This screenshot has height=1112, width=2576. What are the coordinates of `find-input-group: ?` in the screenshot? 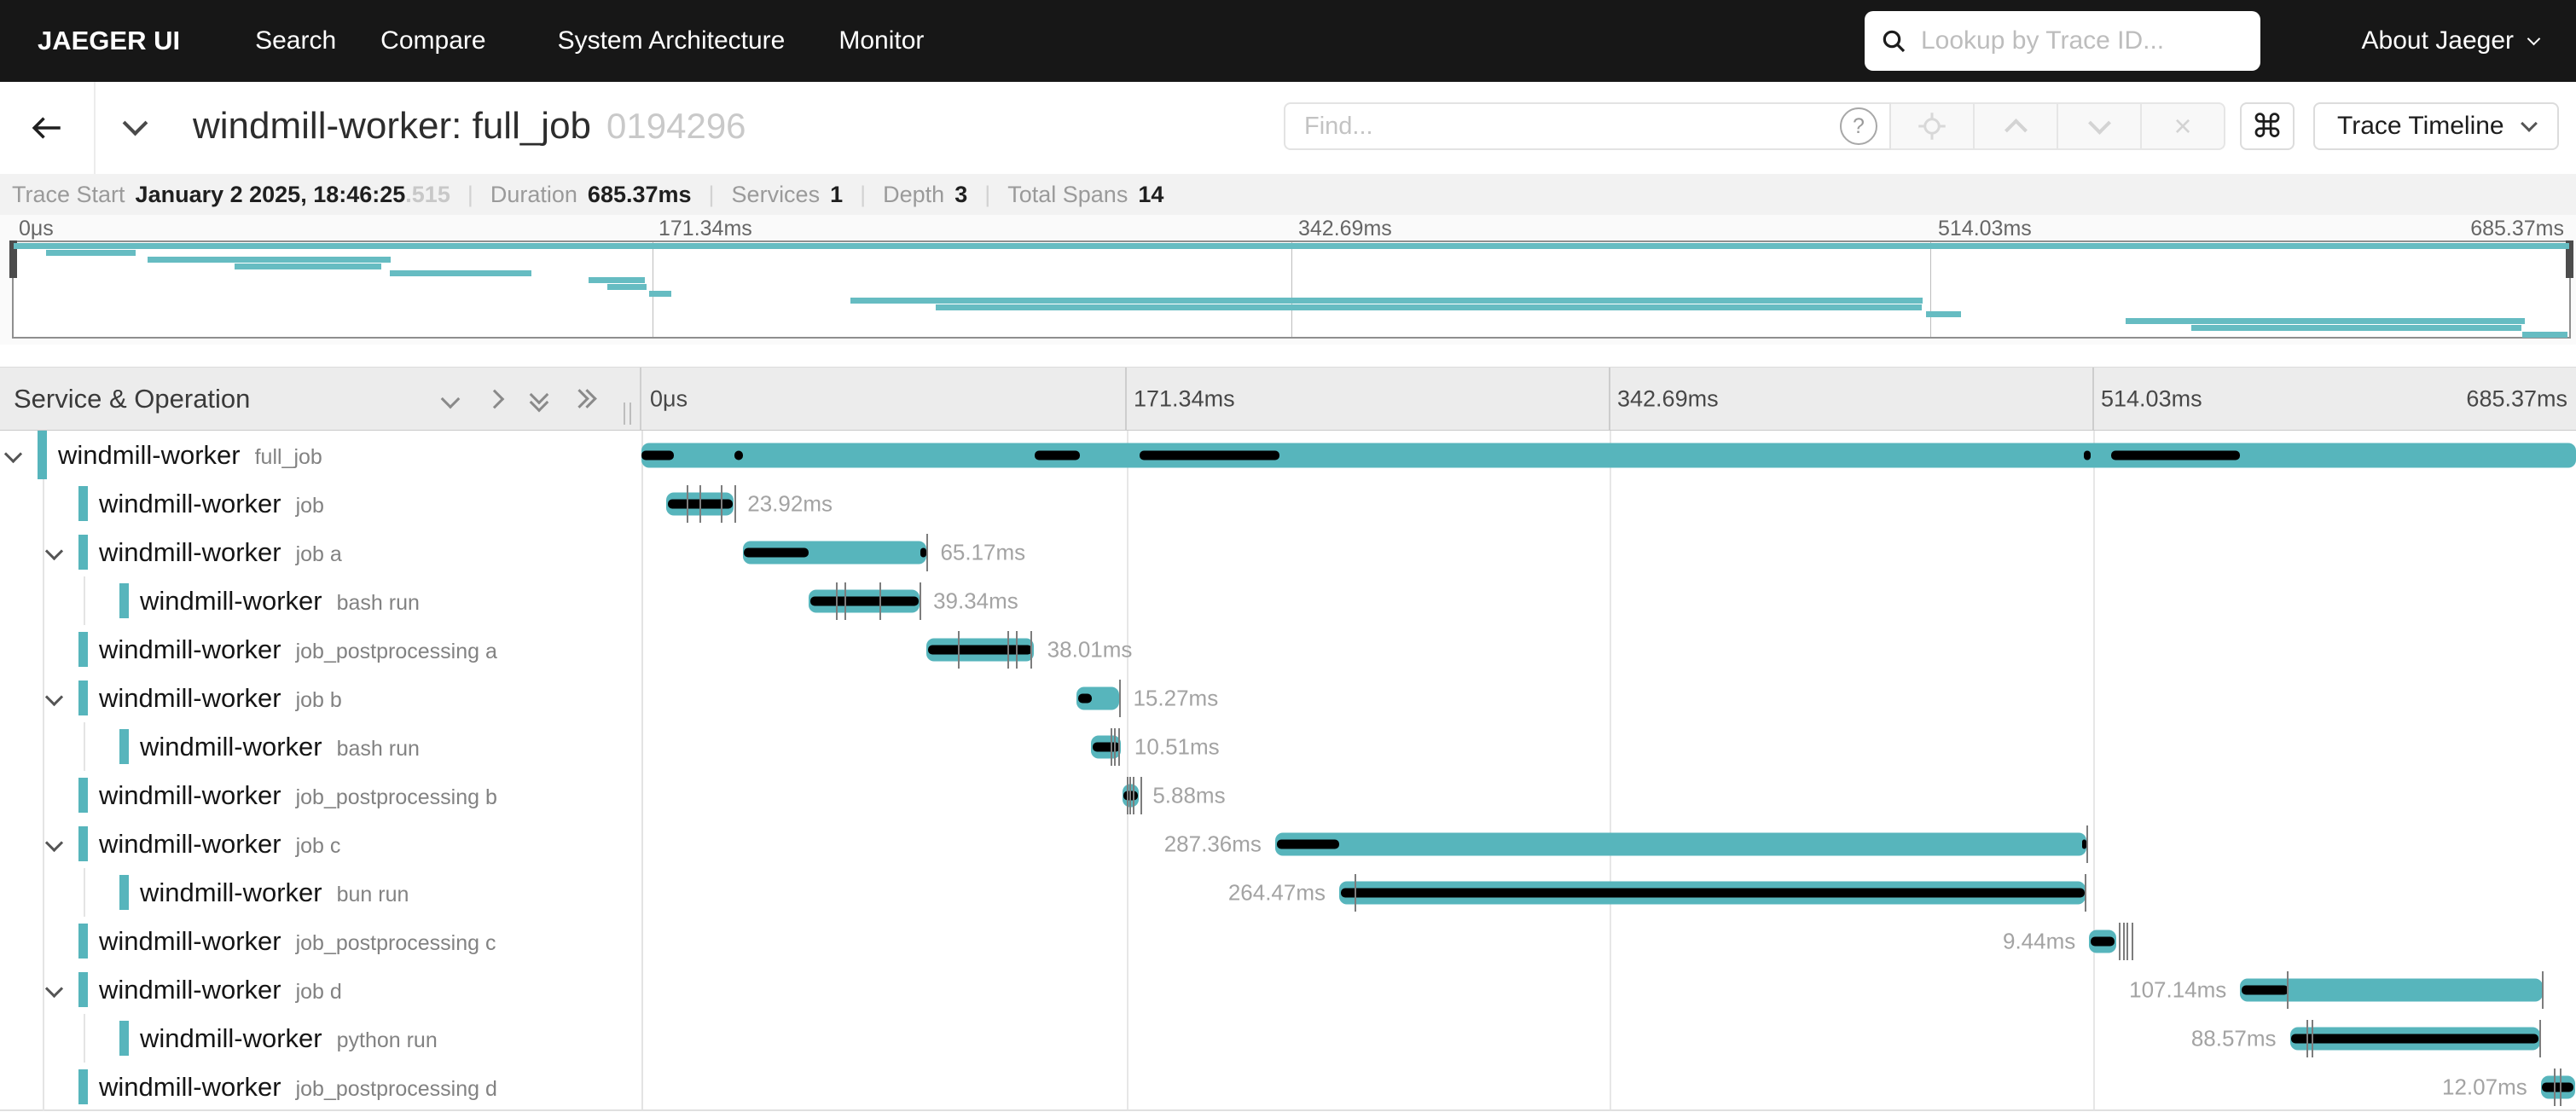 It's located at (1587, 126).